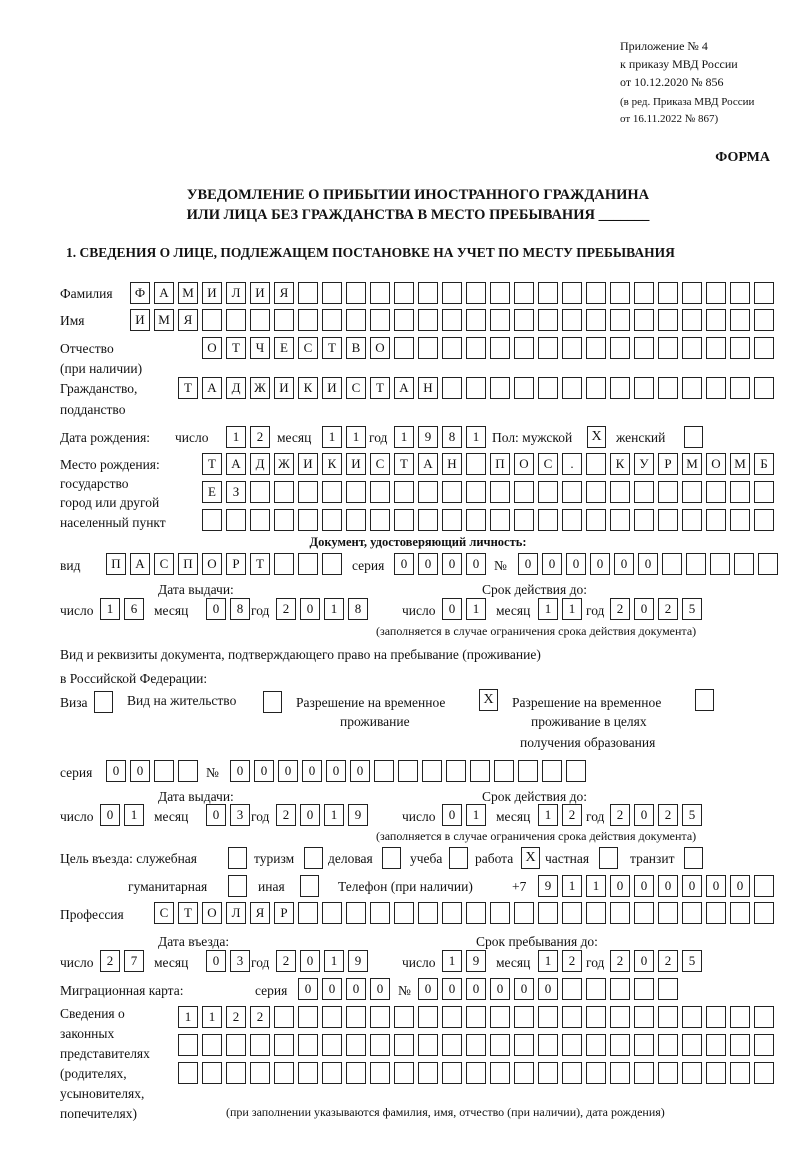  Describe the element at coordinates (704, 700) in the screenshot. I see `edu-residence-checkbox` at that location.